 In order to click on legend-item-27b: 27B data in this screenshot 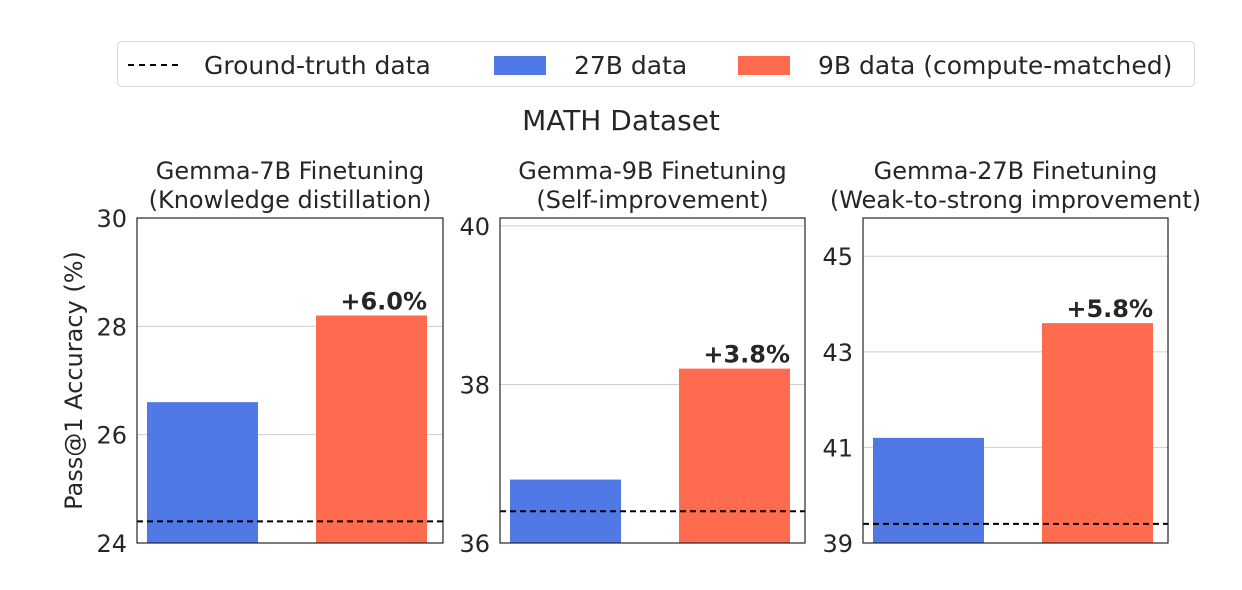, I will do `click(590, 65)`.